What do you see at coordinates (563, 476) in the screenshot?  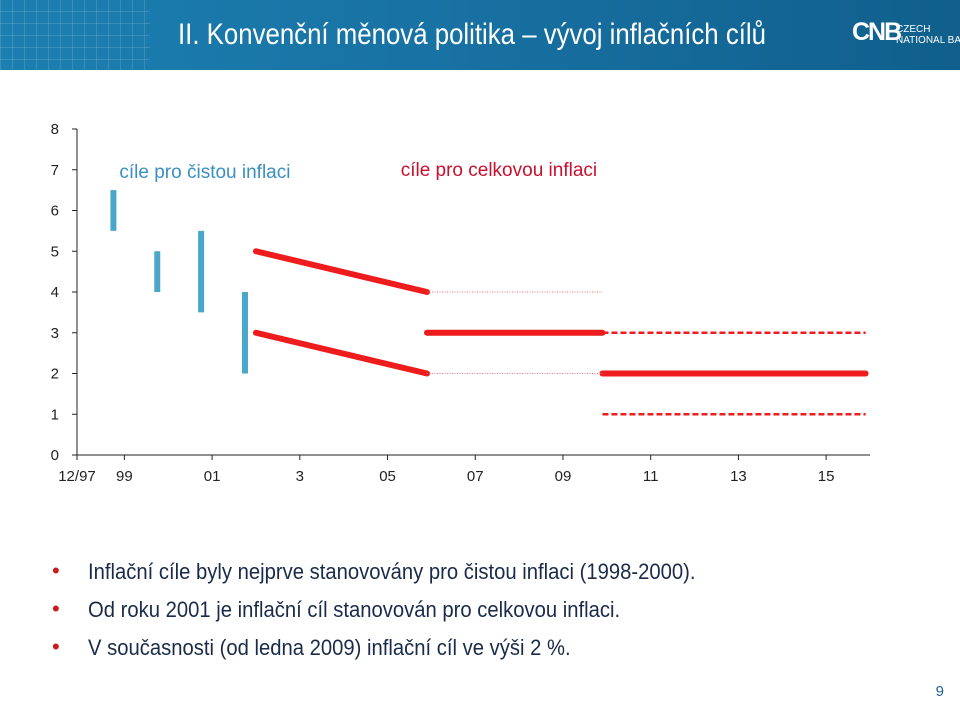 I see `x-tick-label: 09` at bounding box center [563, 476].